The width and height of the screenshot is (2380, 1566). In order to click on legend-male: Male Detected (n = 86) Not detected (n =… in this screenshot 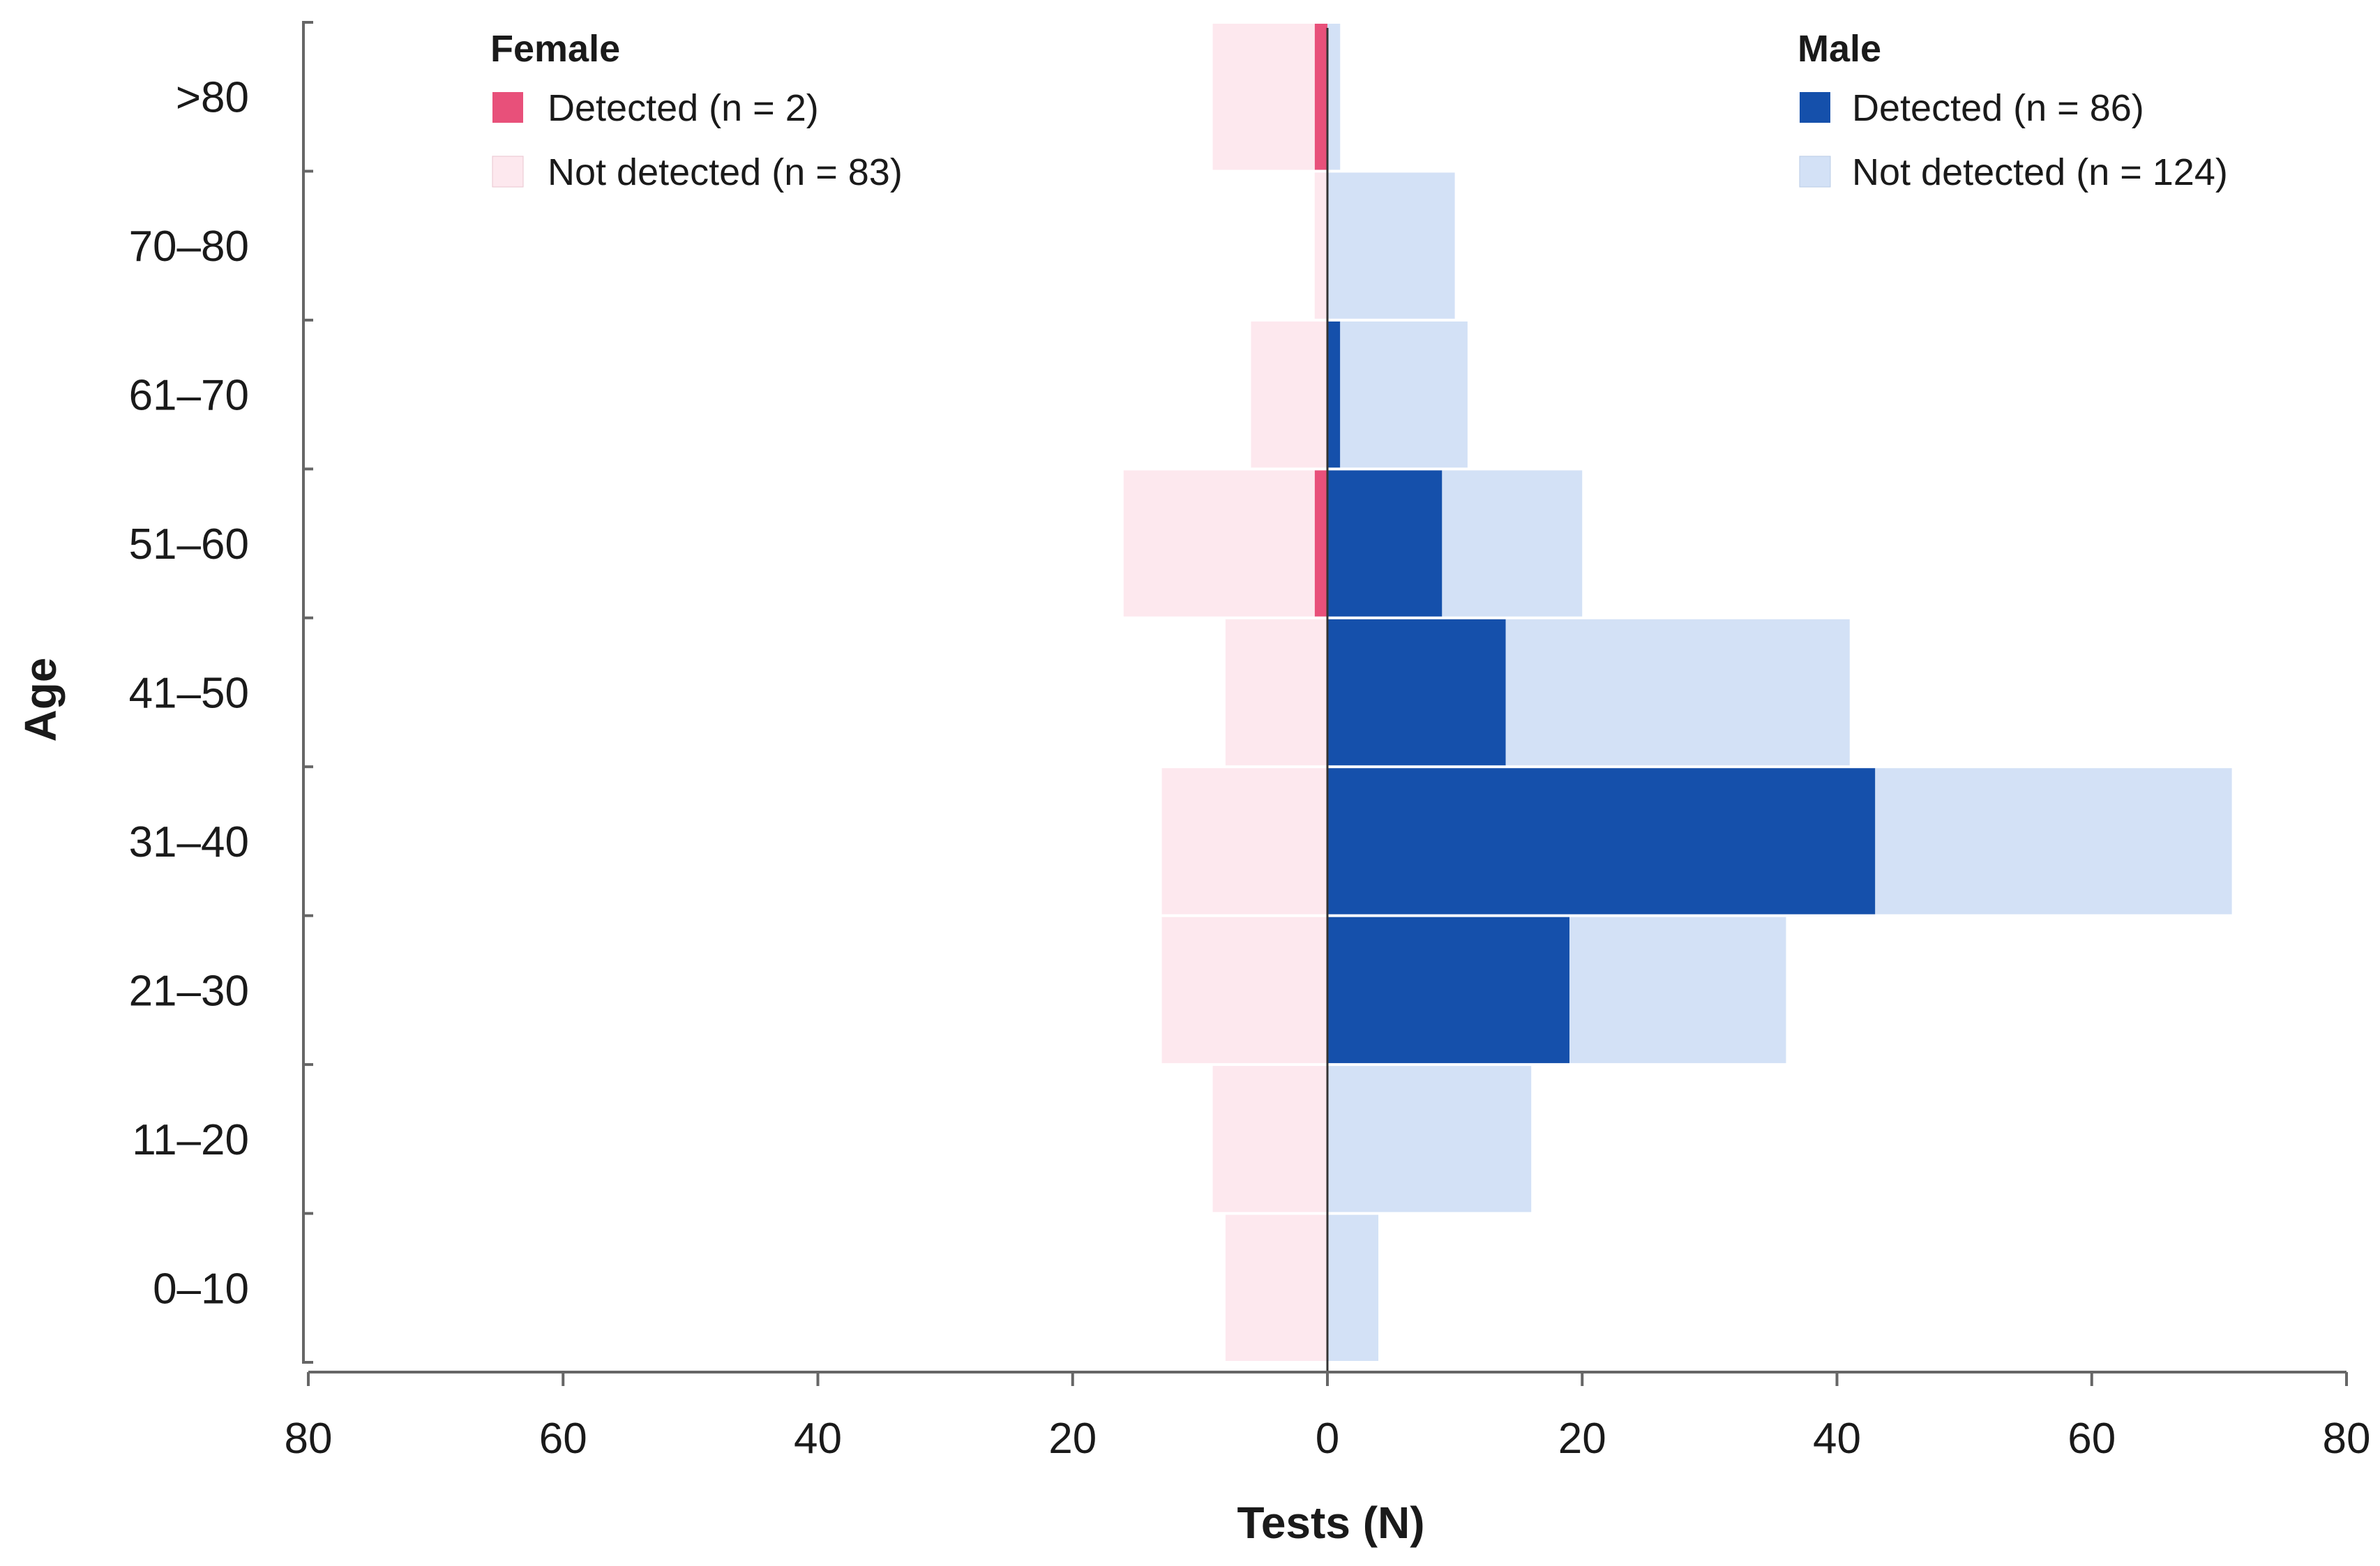, I will do `click(2013, 110)`.